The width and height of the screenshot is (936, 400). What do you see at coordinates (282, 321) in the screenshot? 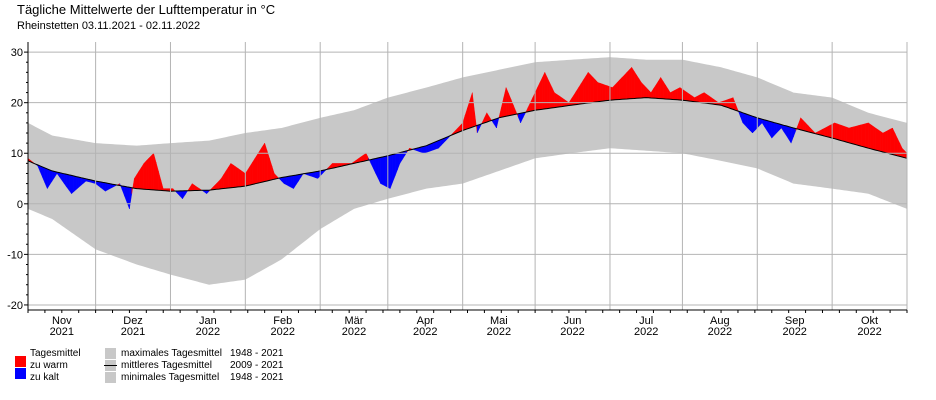
I see `x-month-label: Feb` at bounding box center [282, 321].